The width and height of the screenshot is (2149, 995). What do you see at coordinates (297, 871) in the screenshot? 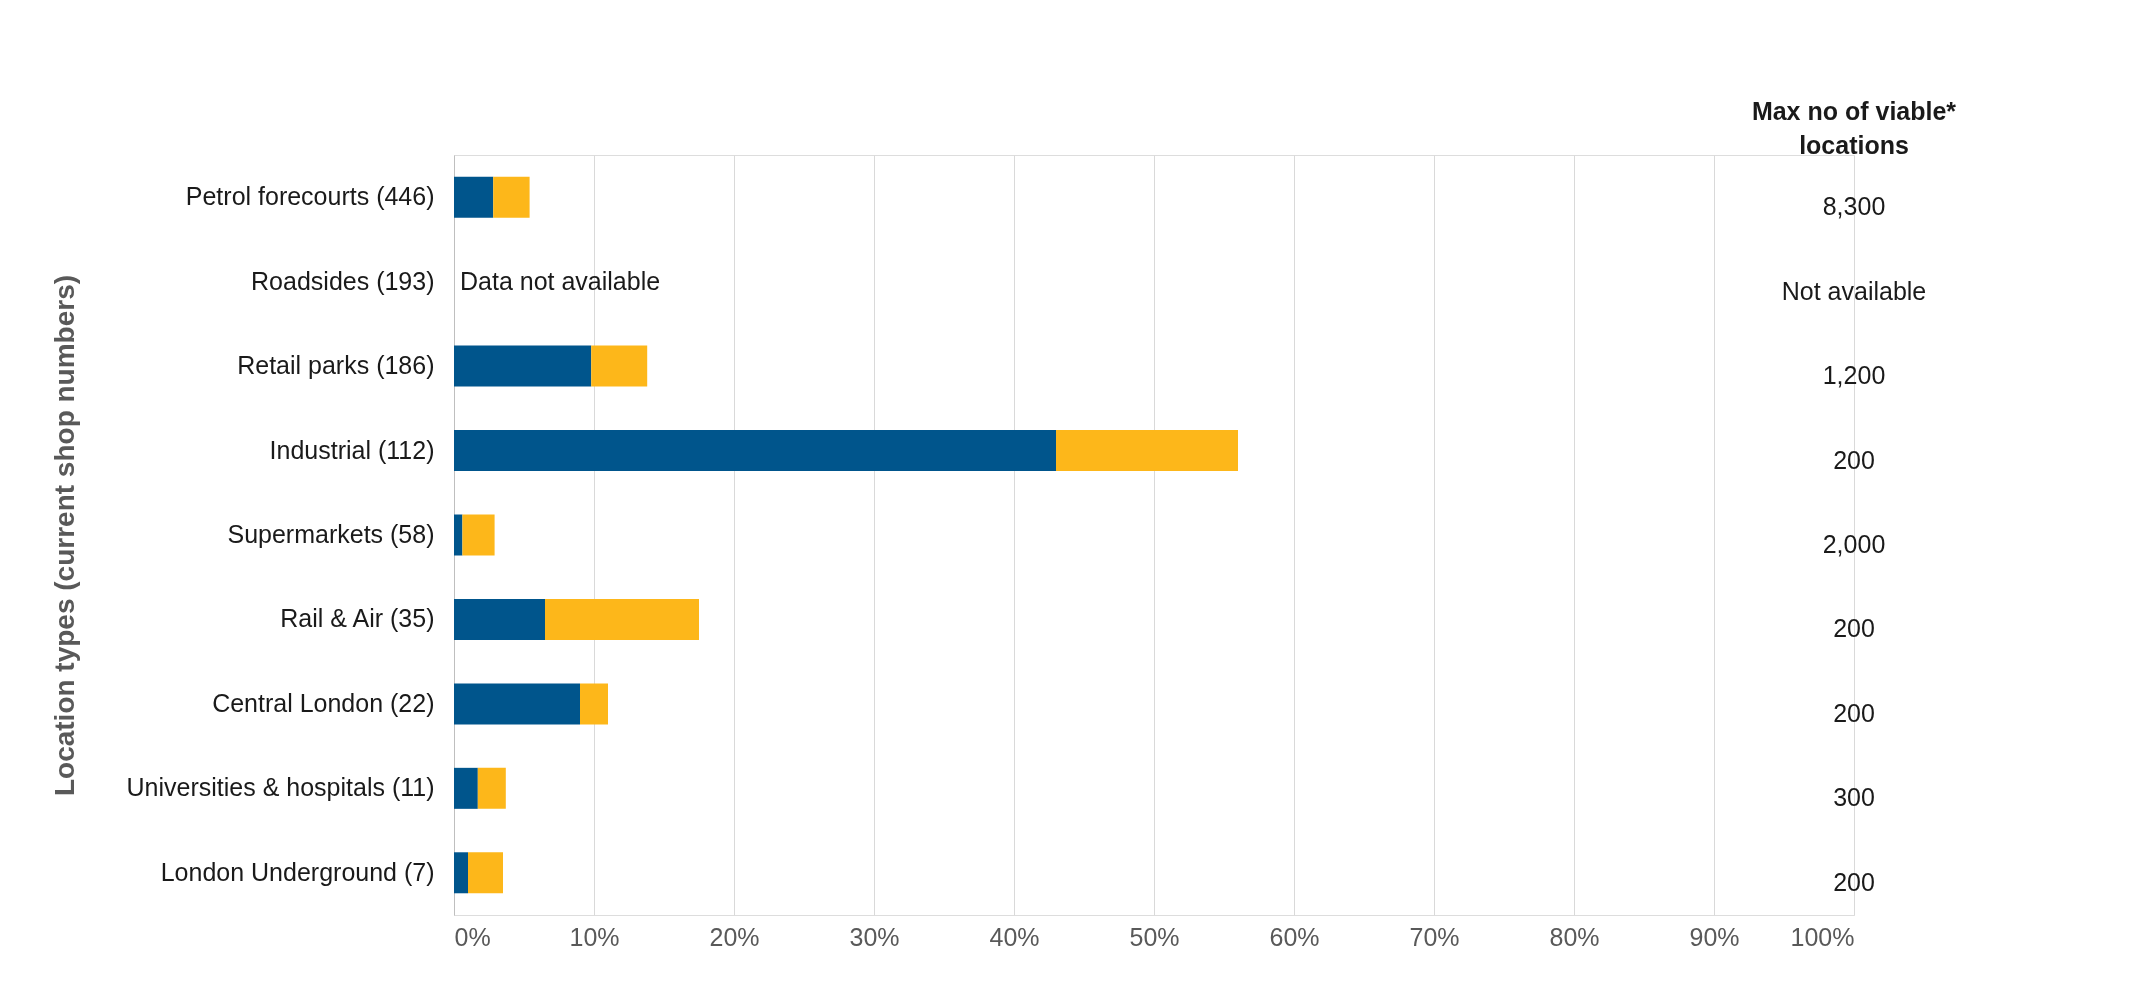
I see `y-tick-label: London Underground (7)` at bounding box center [297, 871].